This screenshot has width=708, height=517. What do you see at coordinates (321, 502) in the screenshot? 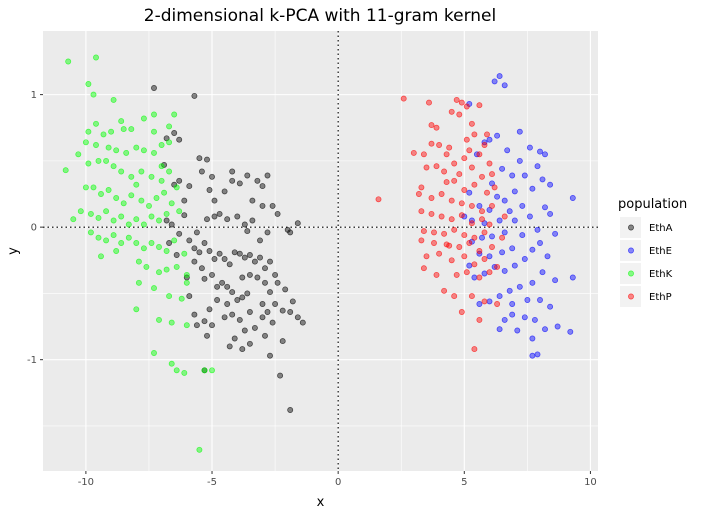
I see `x-axis-title: x` at bounding box center [321, 502].